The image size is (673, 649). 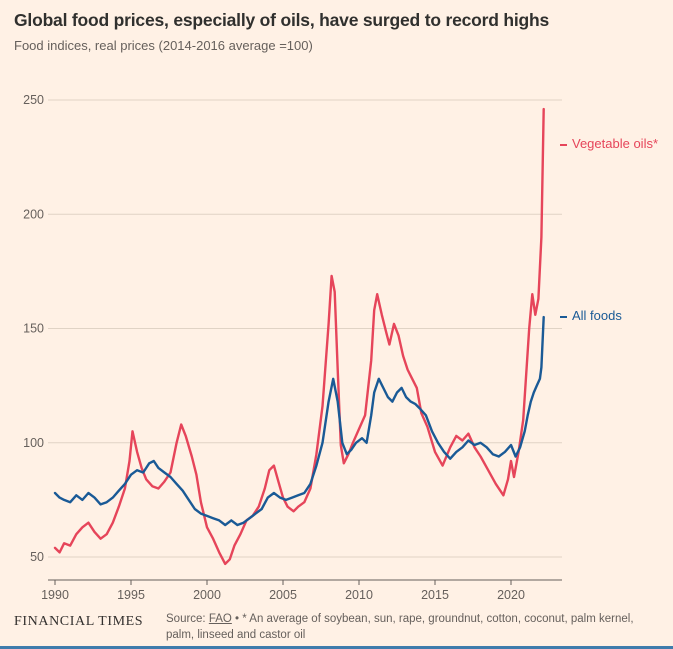 What do you see at coordinates (597, 315) in the screenshot?
I see `series-label-all-foods-text: All foods` at bounding box center [597, 315].